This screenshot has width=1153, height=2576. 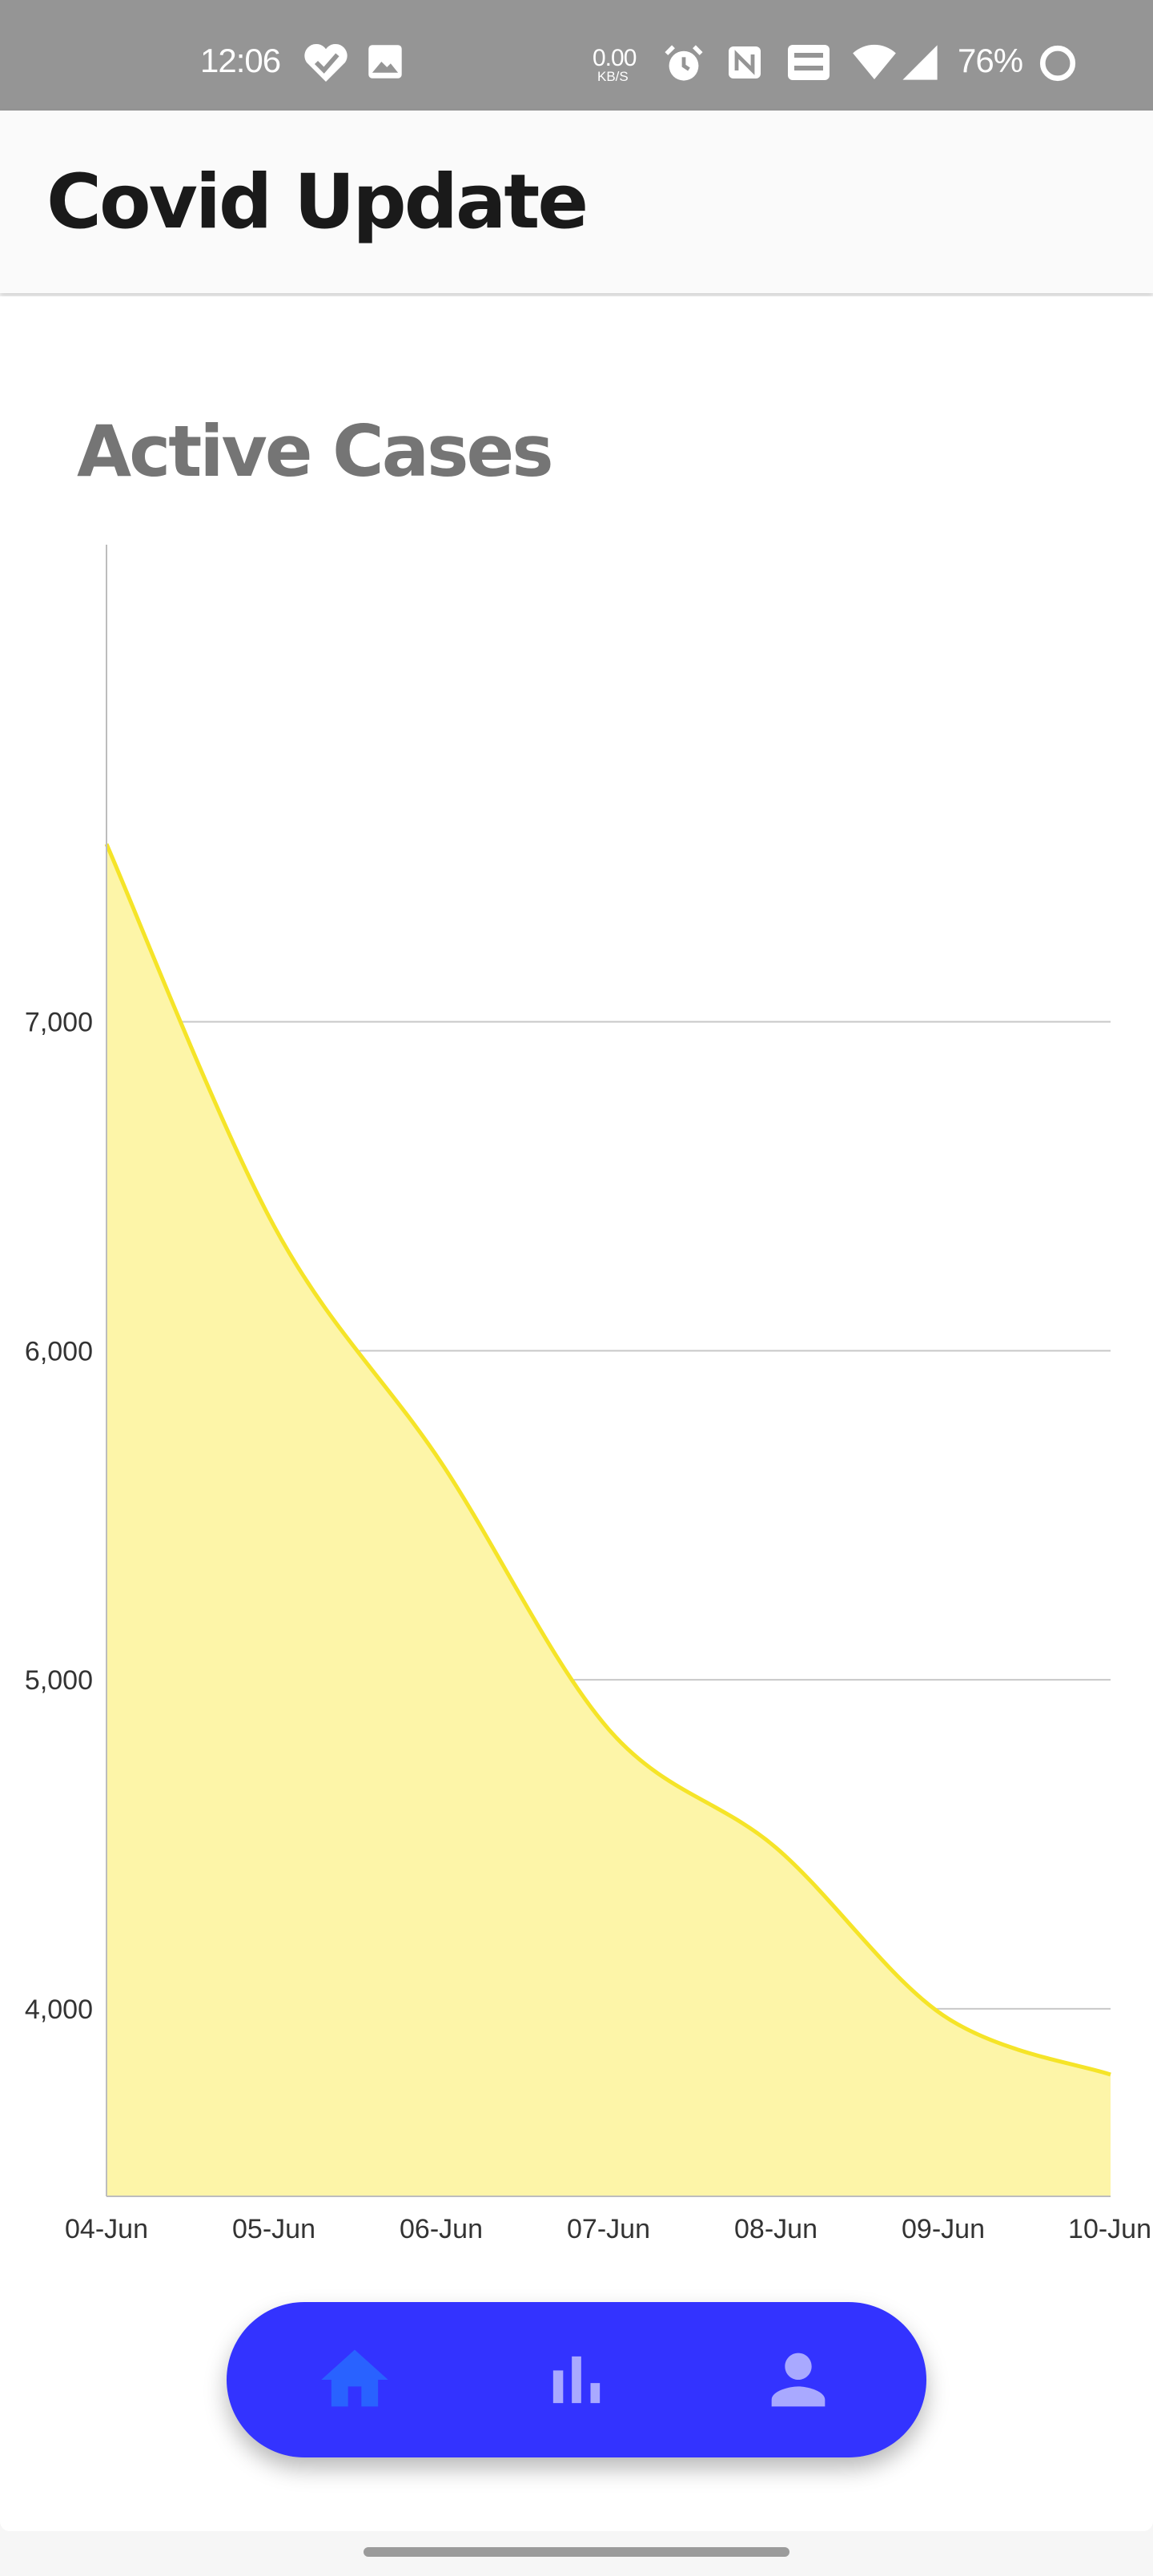 What do you see at coordinates (613, 76) in the screenshot?
I see `net-speed-unit: KB/S` at bounding box center [613, 76].